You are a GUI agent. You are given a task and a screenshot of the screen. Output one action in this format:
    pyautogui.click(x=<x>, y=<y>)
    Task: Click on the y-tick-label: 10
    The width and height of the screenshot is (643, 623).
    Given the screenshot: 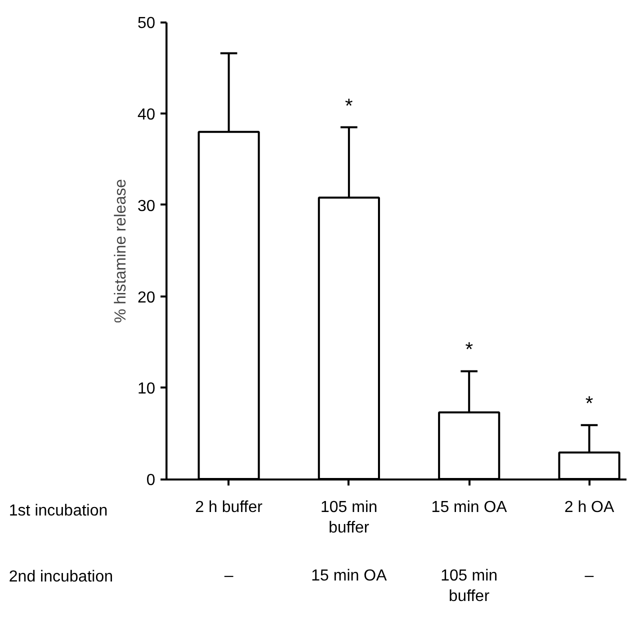 What is the action you would take?
    pyautogui.click(x=147, y=389)
    